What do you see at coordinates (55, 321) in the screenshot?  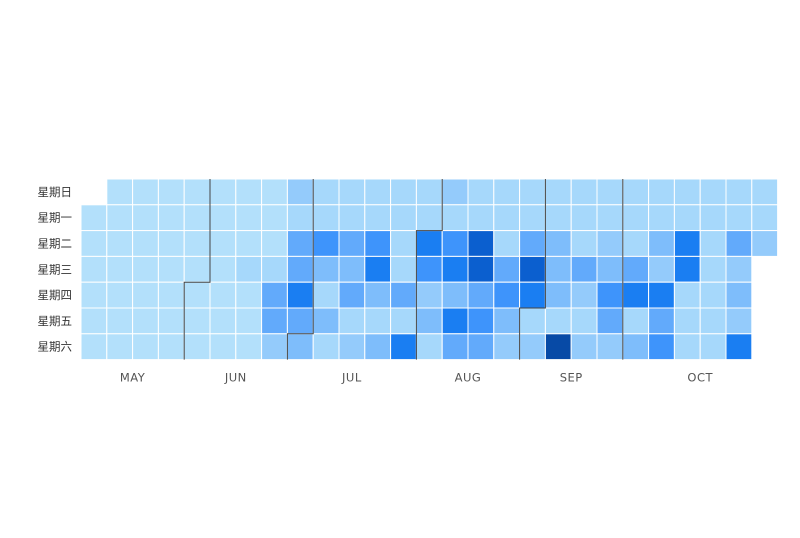 I see `day-label: 星期五` at bounding box center [55, 321].